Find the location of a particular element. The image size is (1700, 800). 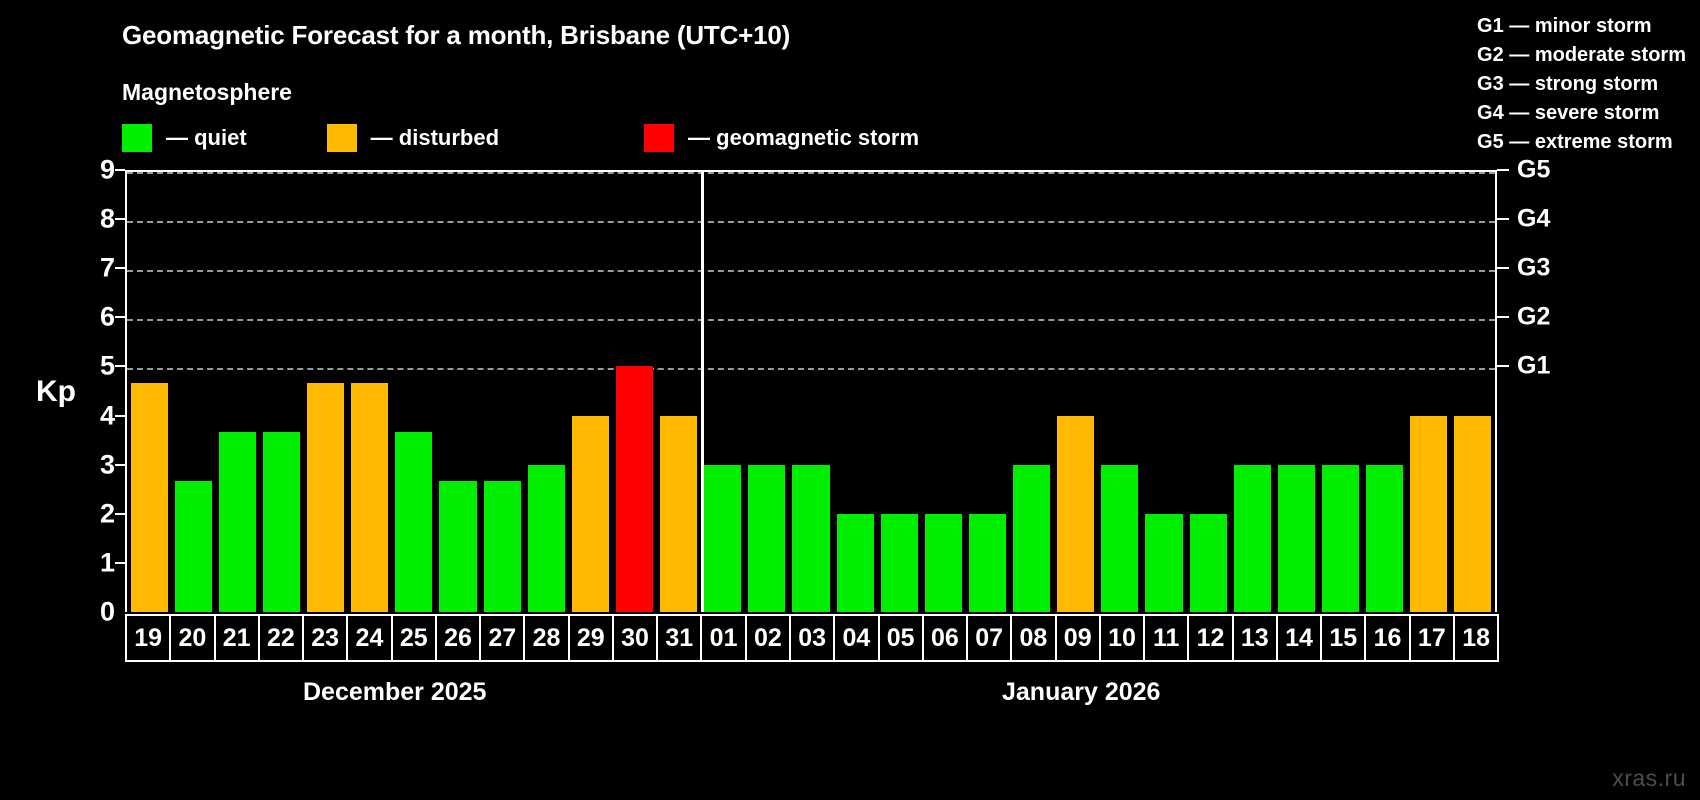

date-box-27: 27 is located at coordinates (502, 638).